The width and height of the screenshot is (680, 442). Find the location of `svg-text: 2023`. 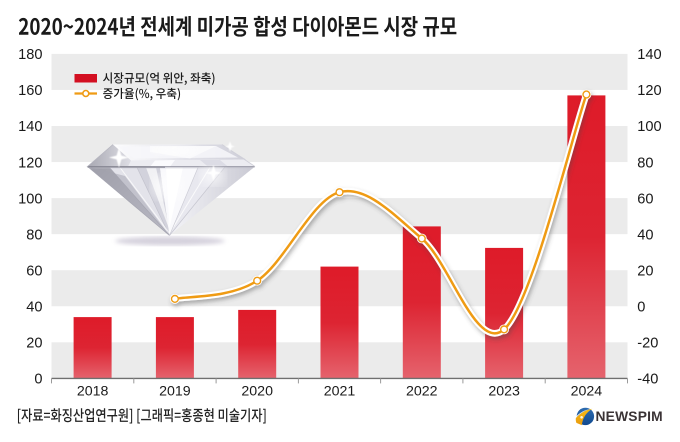

svg-text: 2023 is located at coordinates (504, 391).